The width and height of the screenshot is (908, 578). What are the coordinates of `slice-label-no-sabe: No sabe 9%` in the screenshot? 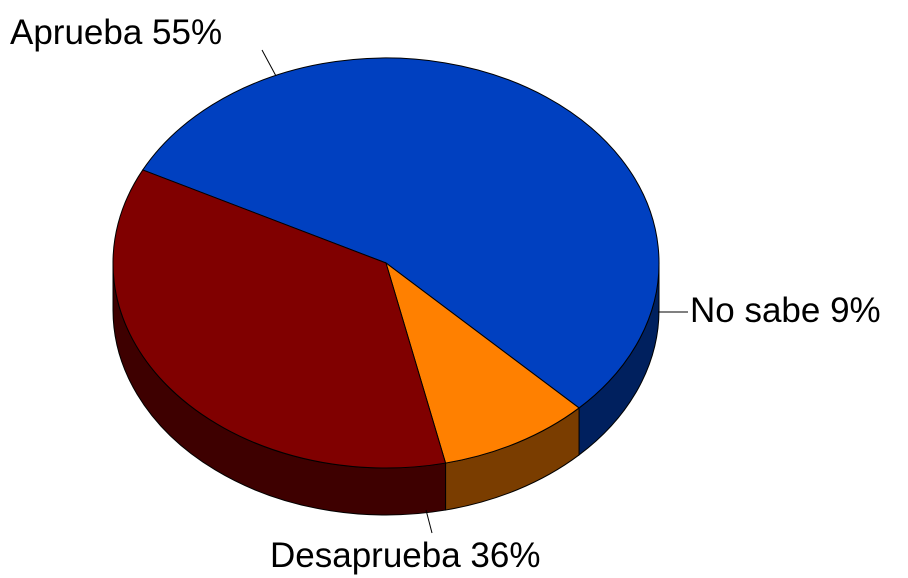 It's located at (785, 310).